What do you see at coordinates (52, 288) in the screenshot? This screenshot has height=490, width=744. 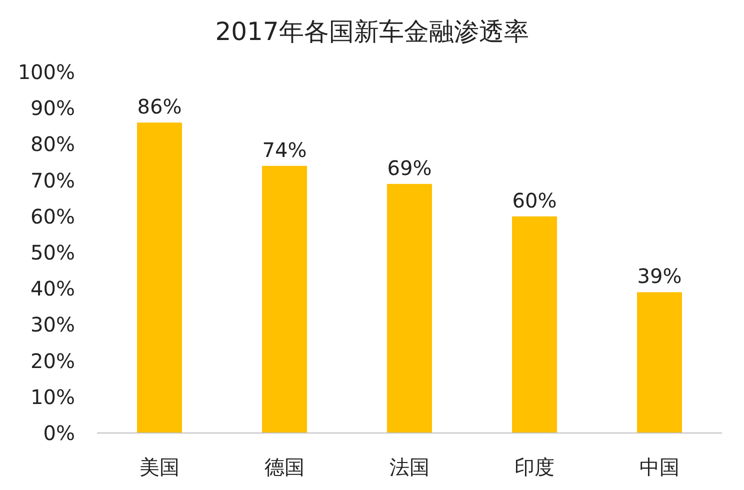 I see `y-tick-label: 40%` at bounding box center [52, 288].